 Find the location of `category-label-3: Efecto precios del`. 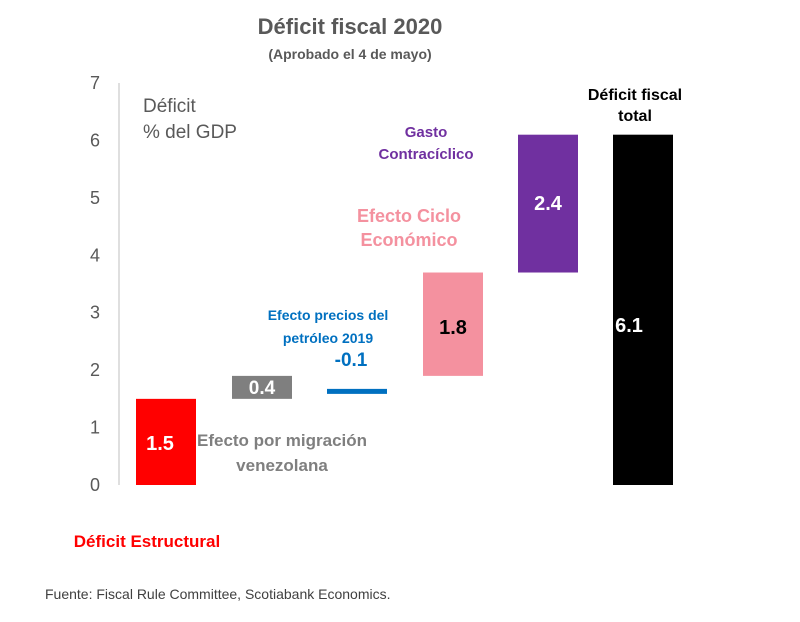

category-label-3: Efecto precios del is located at coordinates (328, 315).